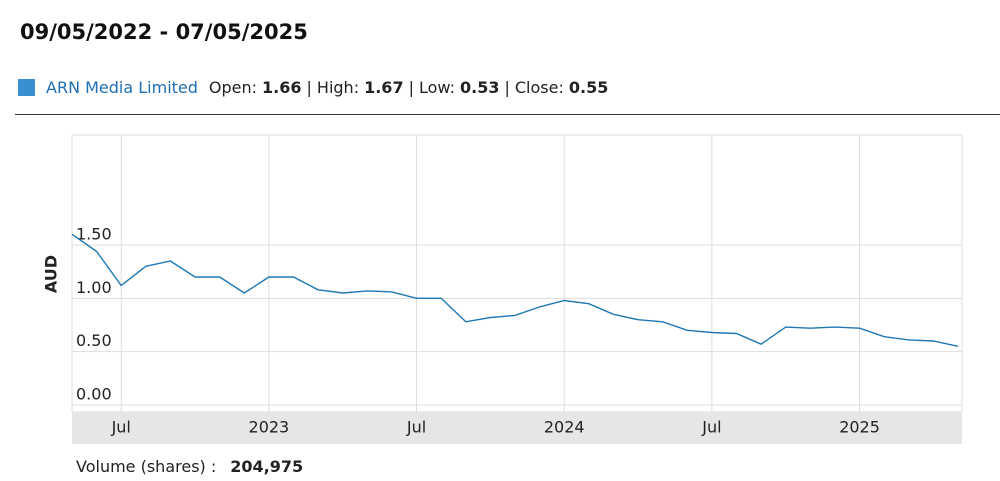 The image size is (1000, 481). Describe the element at coordinates (122, 87) in the screenshot. I see `legend-name: ARN Media Limited` at that location.